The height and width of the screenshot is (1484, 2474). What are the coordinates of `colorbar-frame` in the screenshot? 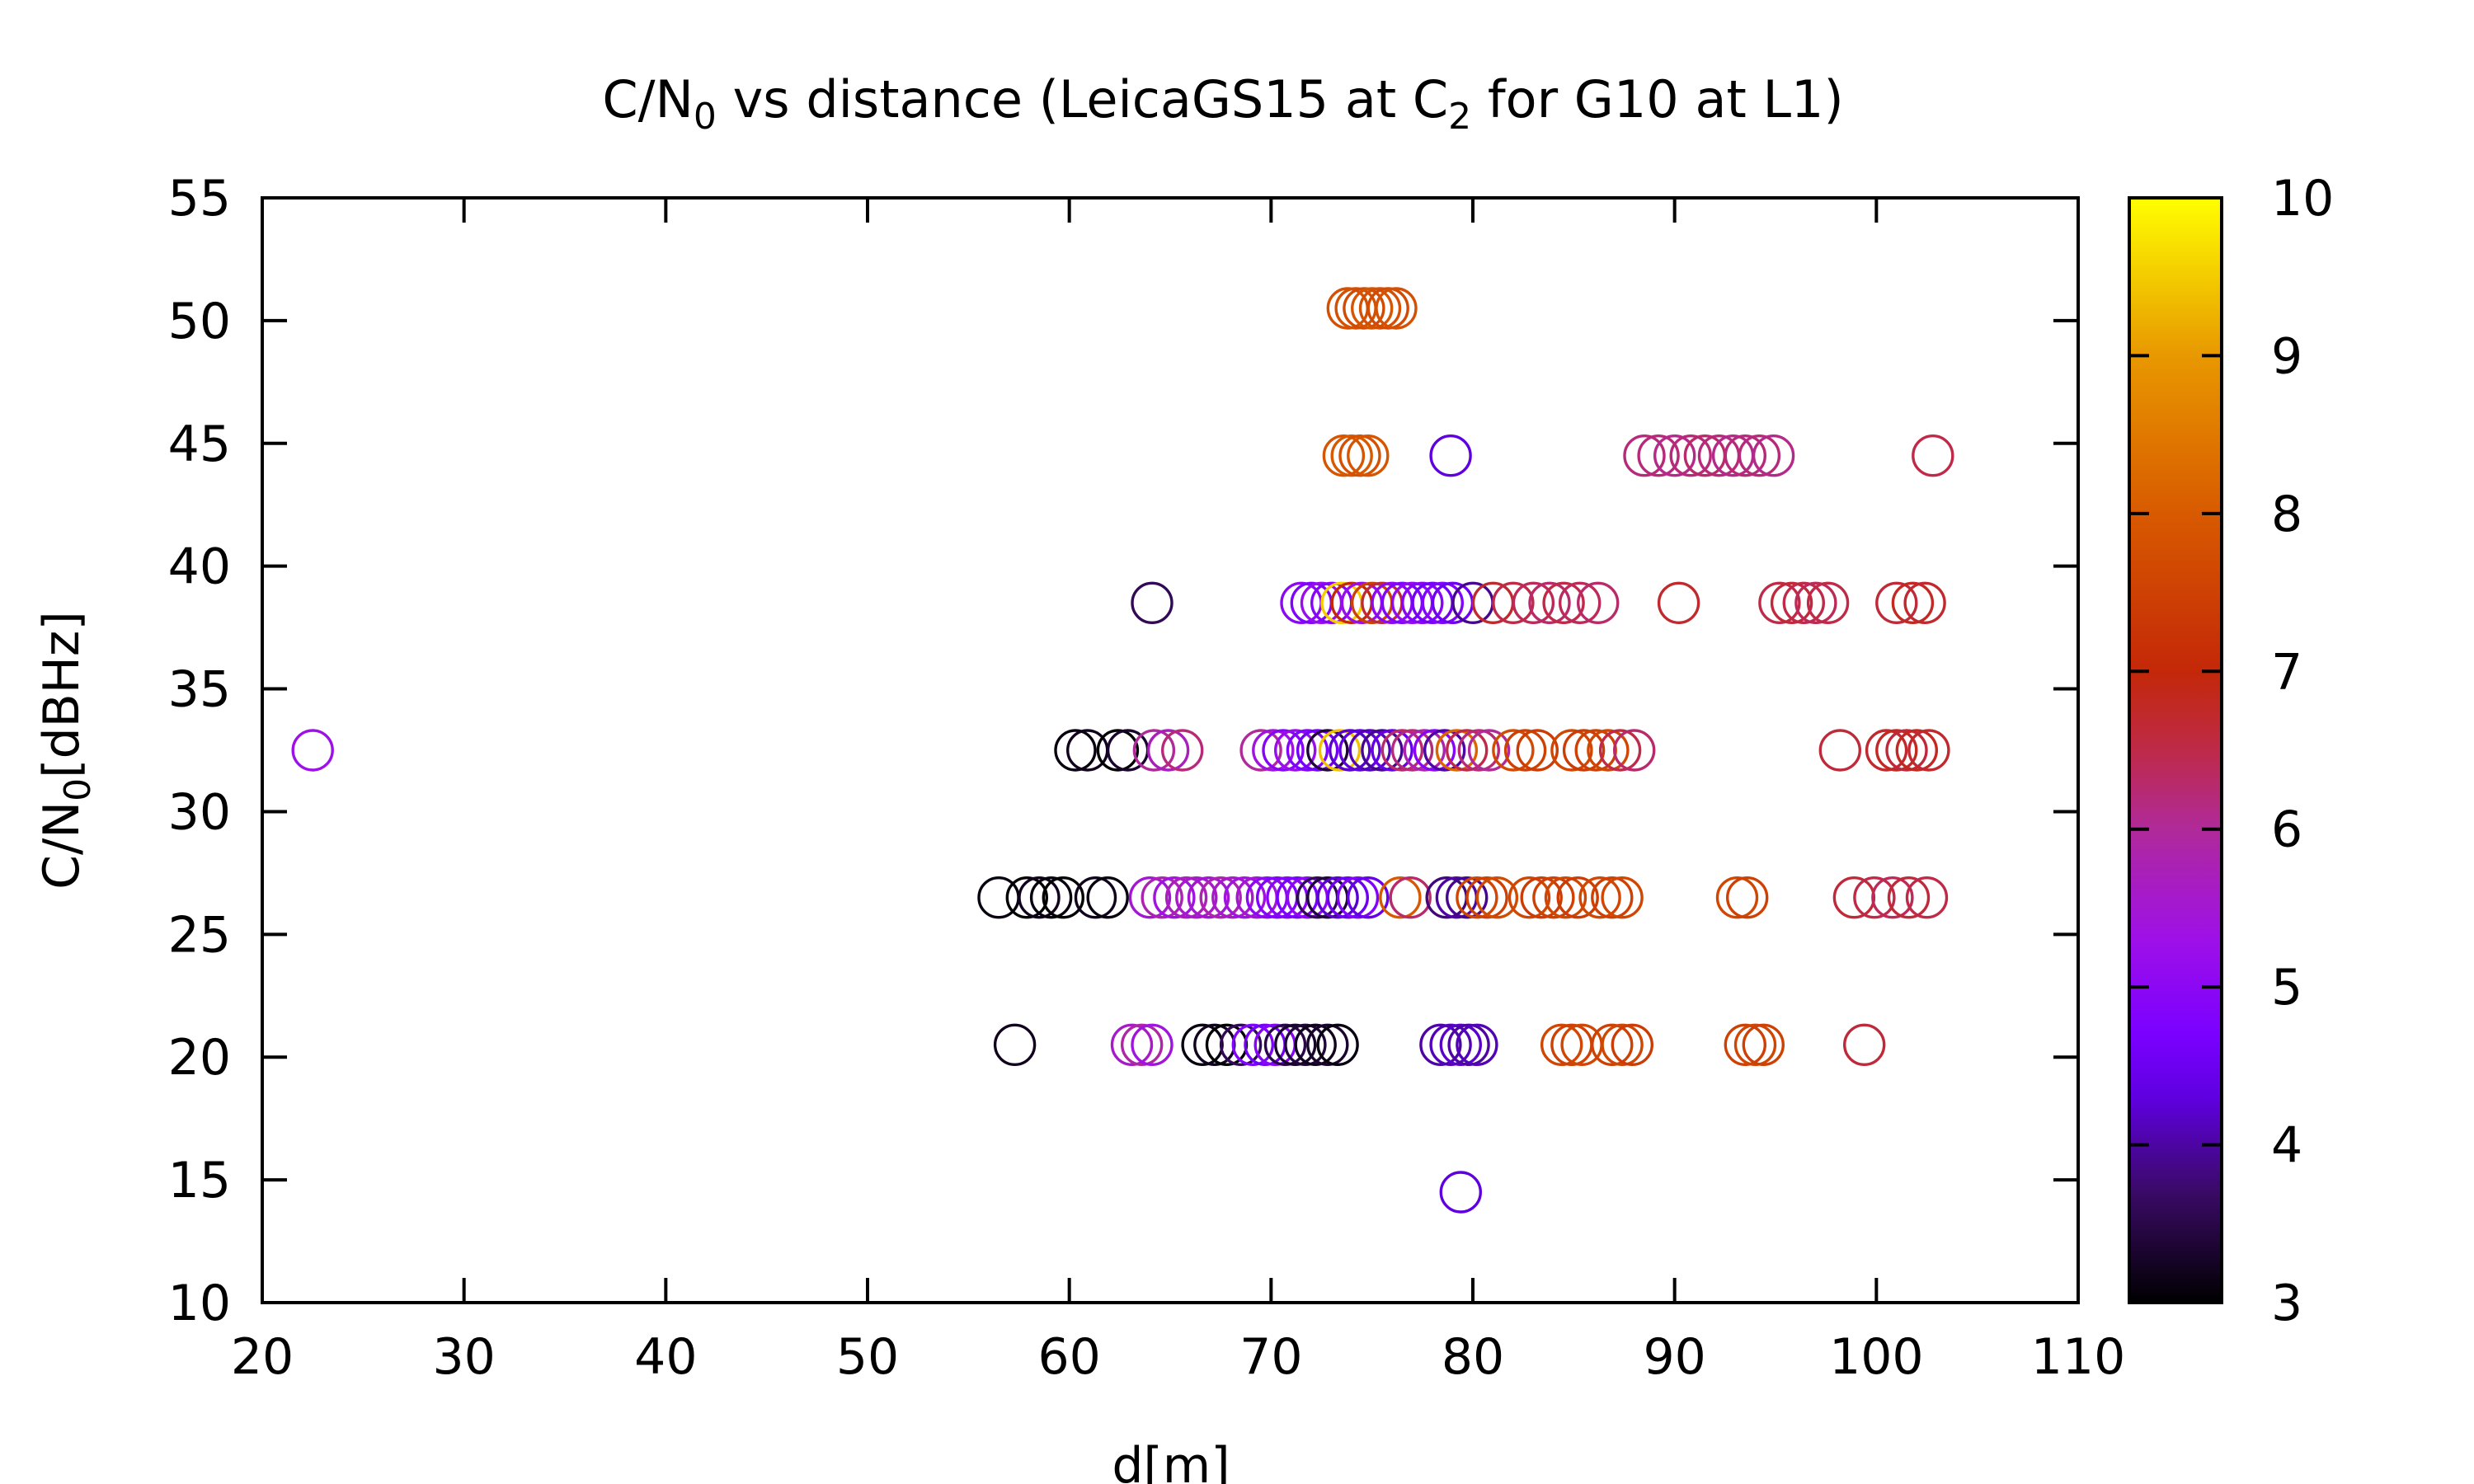 It's located at (2175, 750).